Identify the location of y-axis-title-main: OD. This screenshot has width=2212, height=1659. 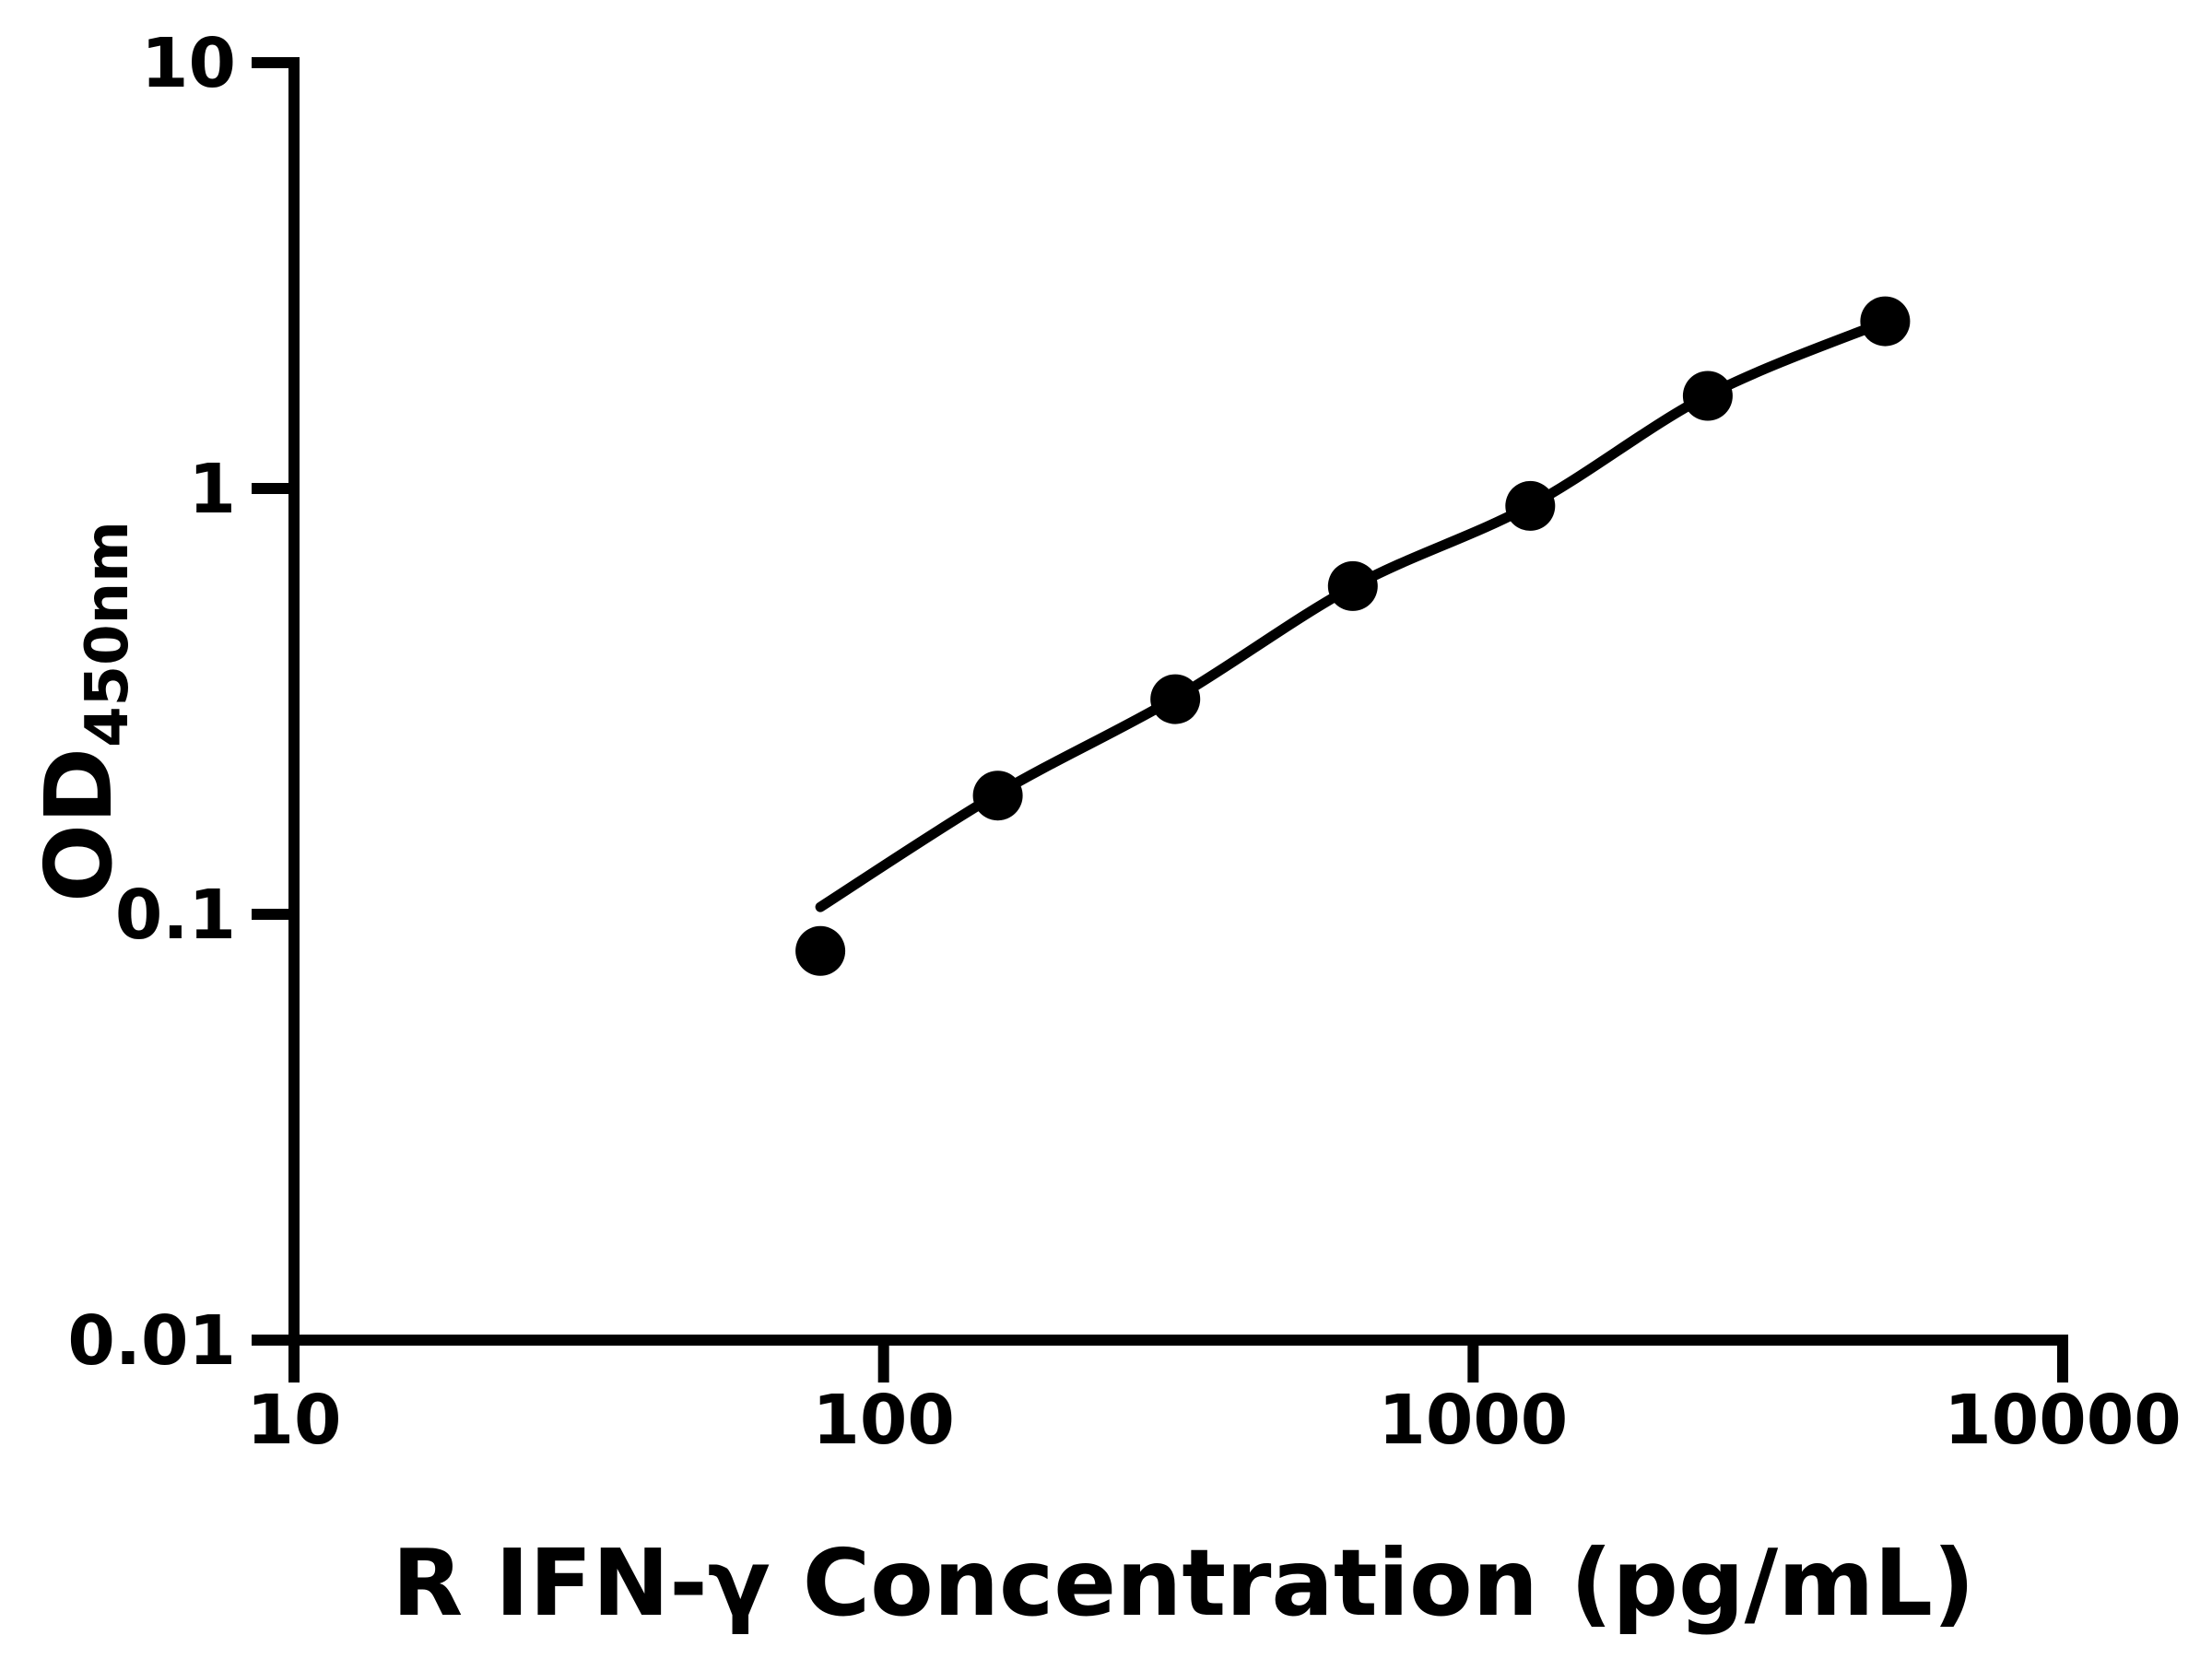
(79, 824).